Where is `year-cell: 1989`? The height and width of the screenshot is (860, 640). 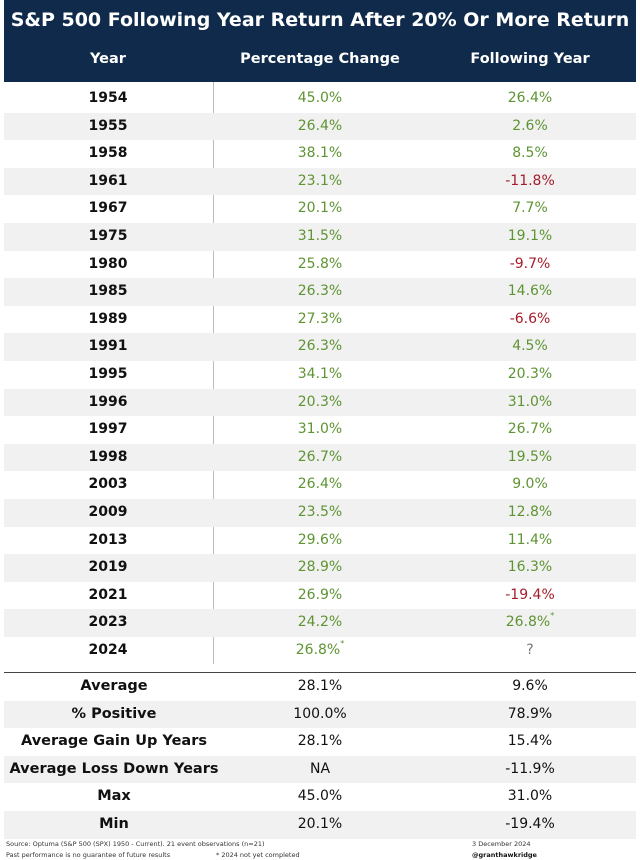
year-cell: 1989 is located at coordinates (108, 318).